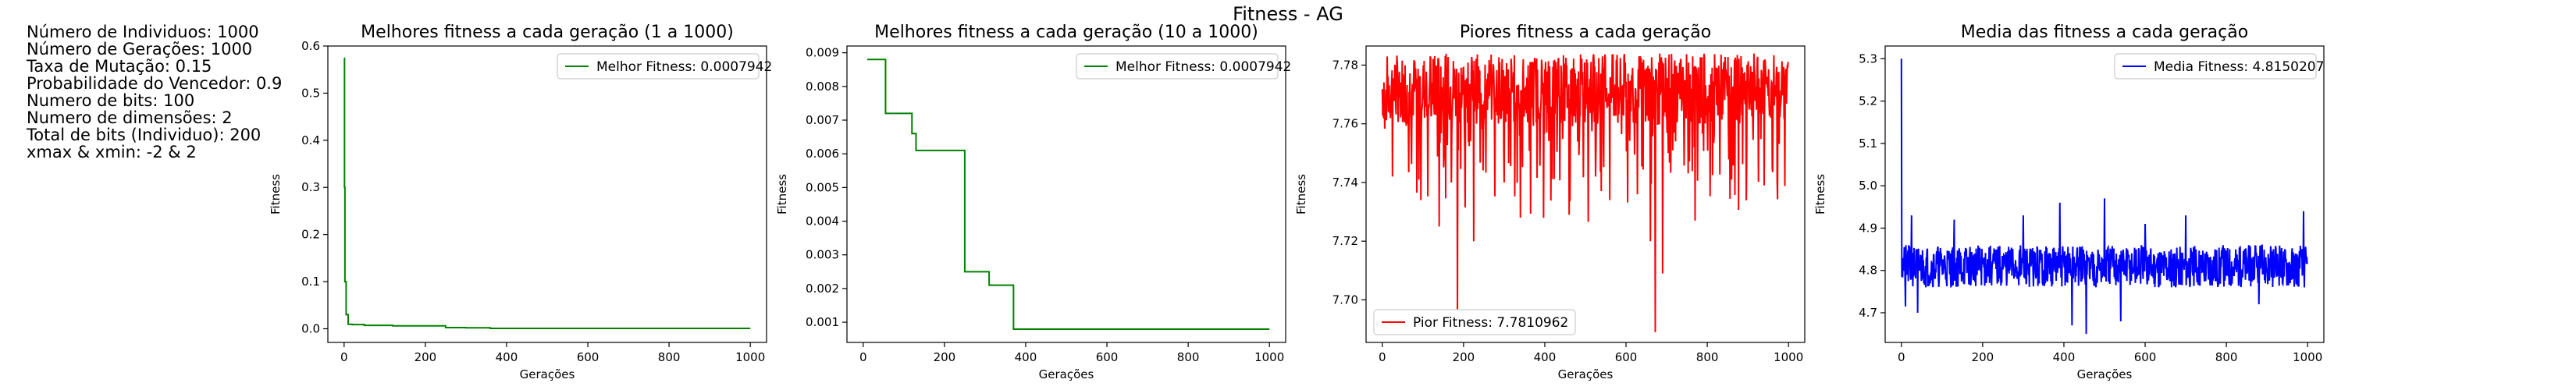 The image size is (2576, 390). I want to click on y-tick-label: 0.2, so click(310, 235).